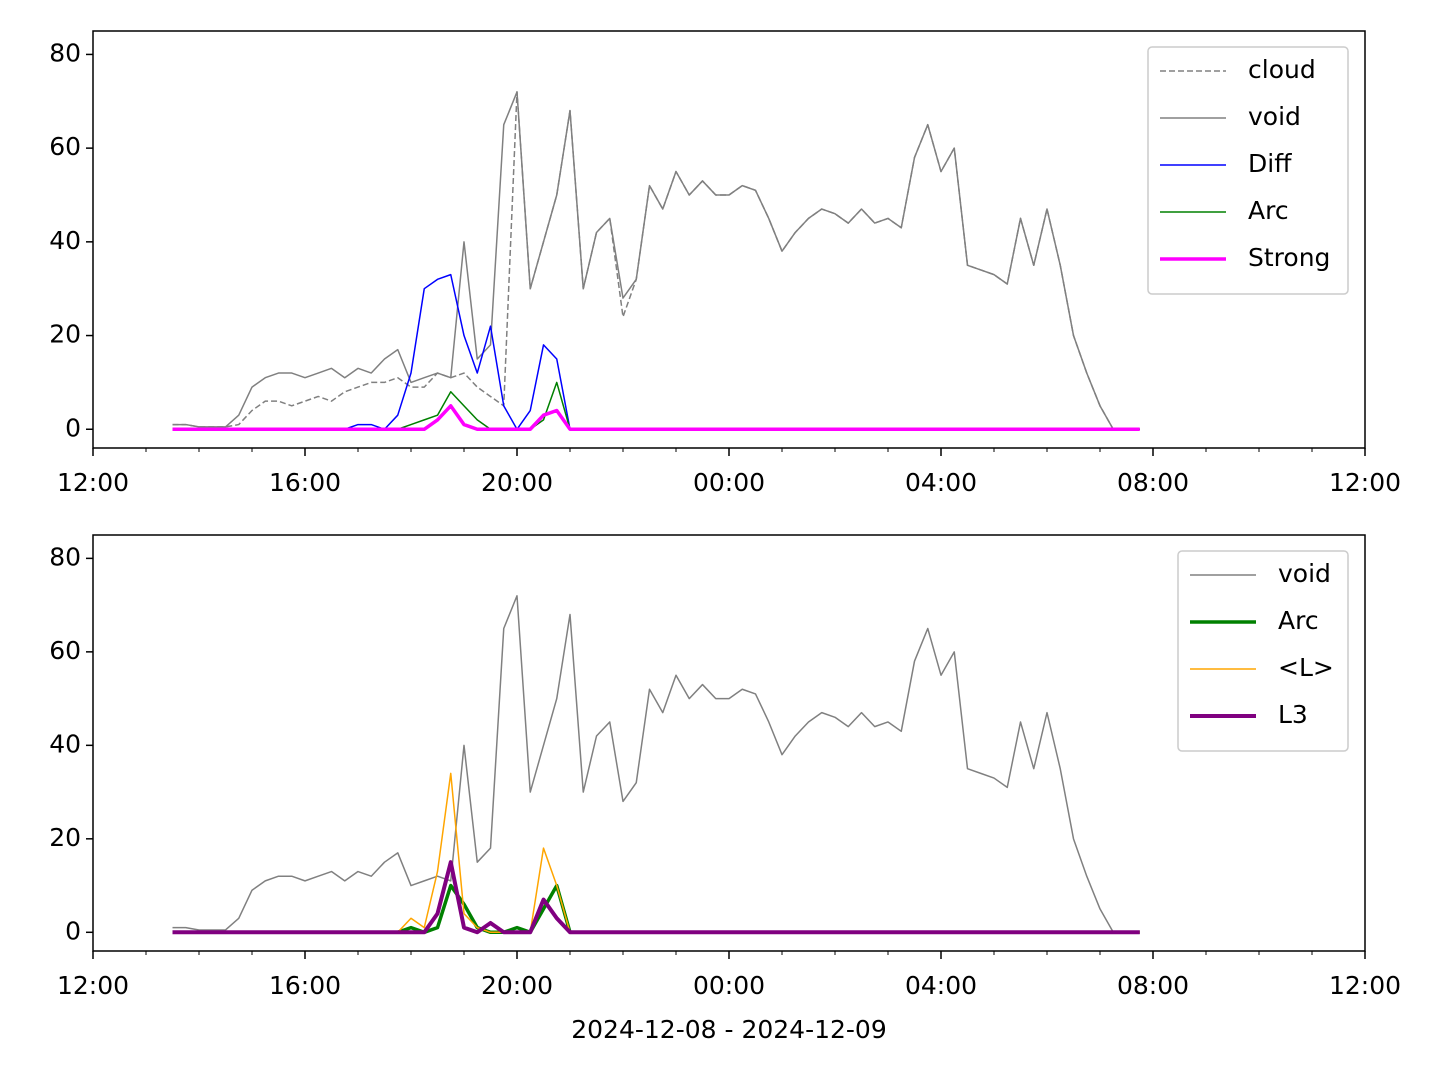 The height and width of the screenshot is (1080, 1440). I want to click on legend-label: <L>, so click(1306, 667).